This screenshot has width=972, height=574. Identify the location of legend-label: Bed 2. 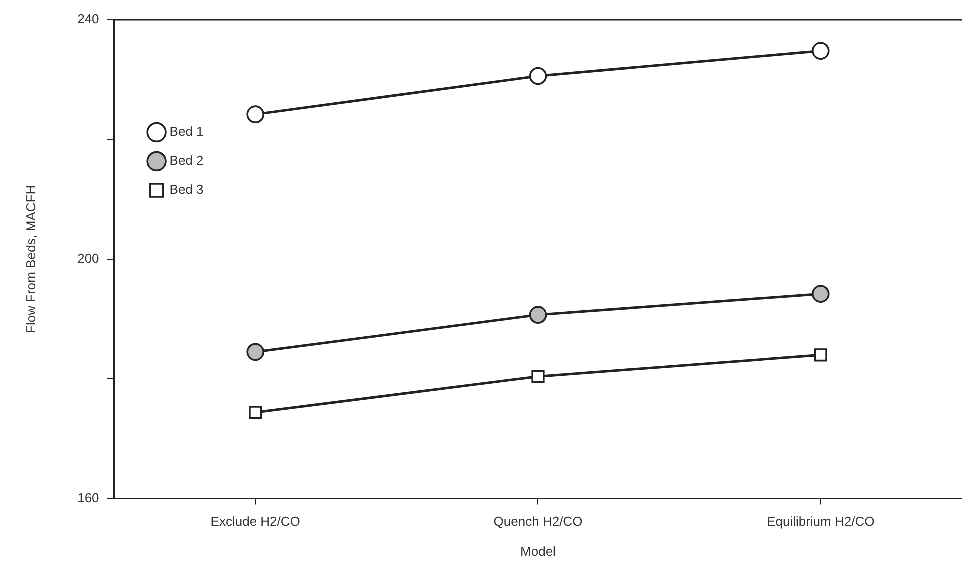
(187, 160).